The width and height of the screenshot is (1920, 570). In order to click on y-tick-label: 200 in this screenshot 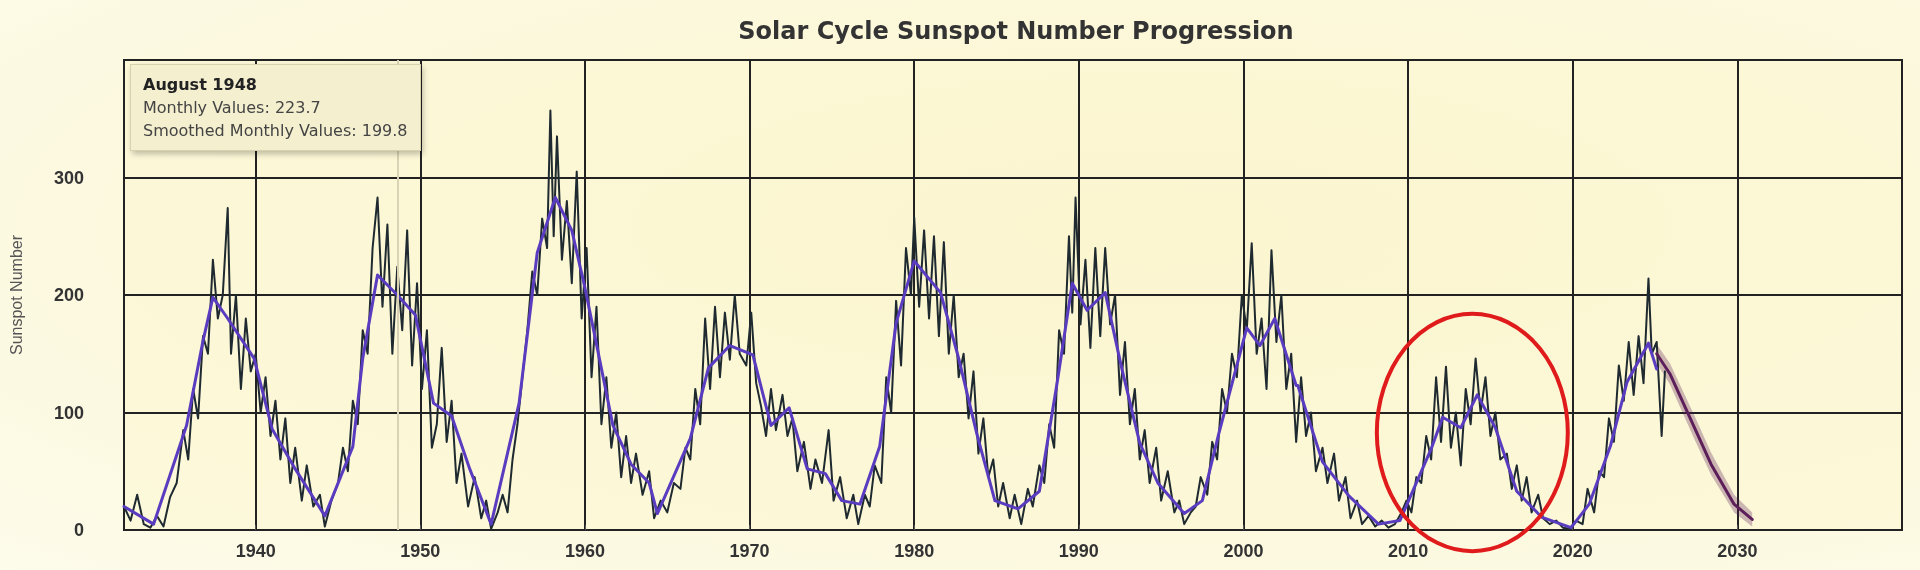, I will do `click(68, 295)`.